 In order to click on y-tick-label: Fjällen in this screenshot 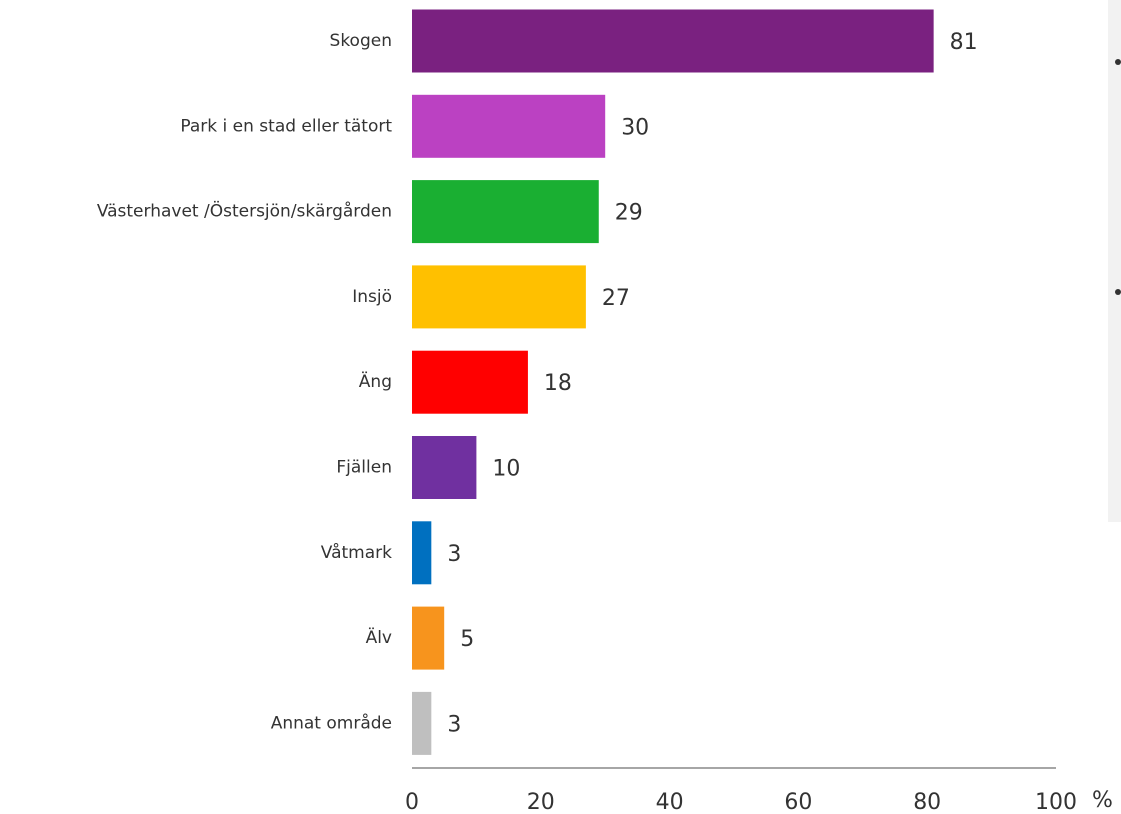, I will do `click(364, 468)`.